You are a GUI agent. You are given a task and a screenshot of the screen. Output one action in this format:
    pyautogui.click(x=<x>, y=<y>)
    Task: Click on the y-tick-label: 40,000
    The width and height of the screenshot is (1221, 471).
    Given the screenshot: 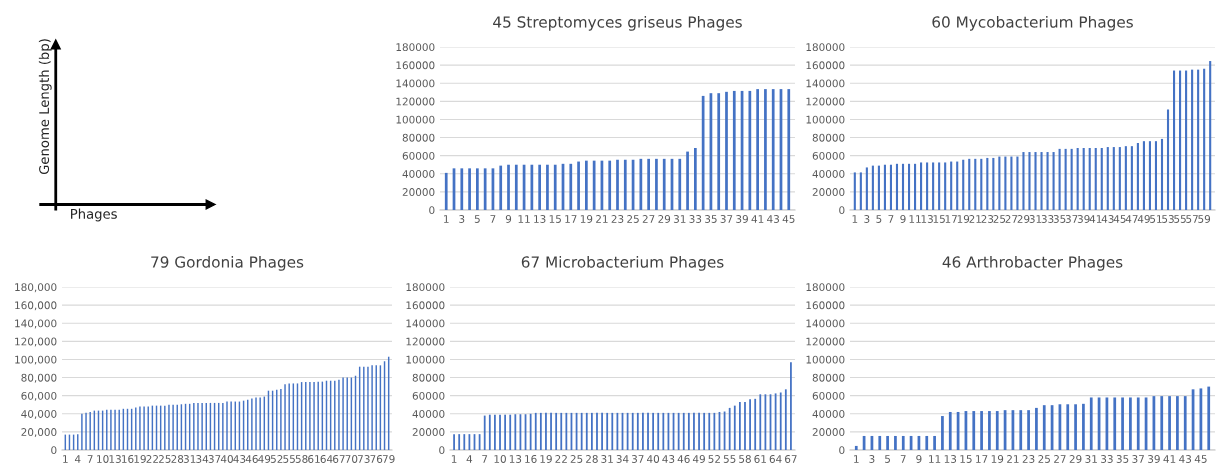 What is the action you would take?
    pyautogui.click(x=39, y=414)
    